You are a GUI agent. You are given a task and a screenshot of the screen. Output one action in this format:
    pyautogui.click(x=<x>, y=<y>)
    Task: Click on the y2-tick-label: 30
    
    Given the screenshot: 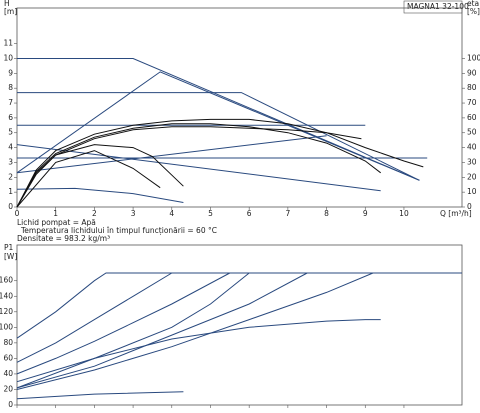 What is the action you would take?
    pyautogui.click(x=472, y=161)
    